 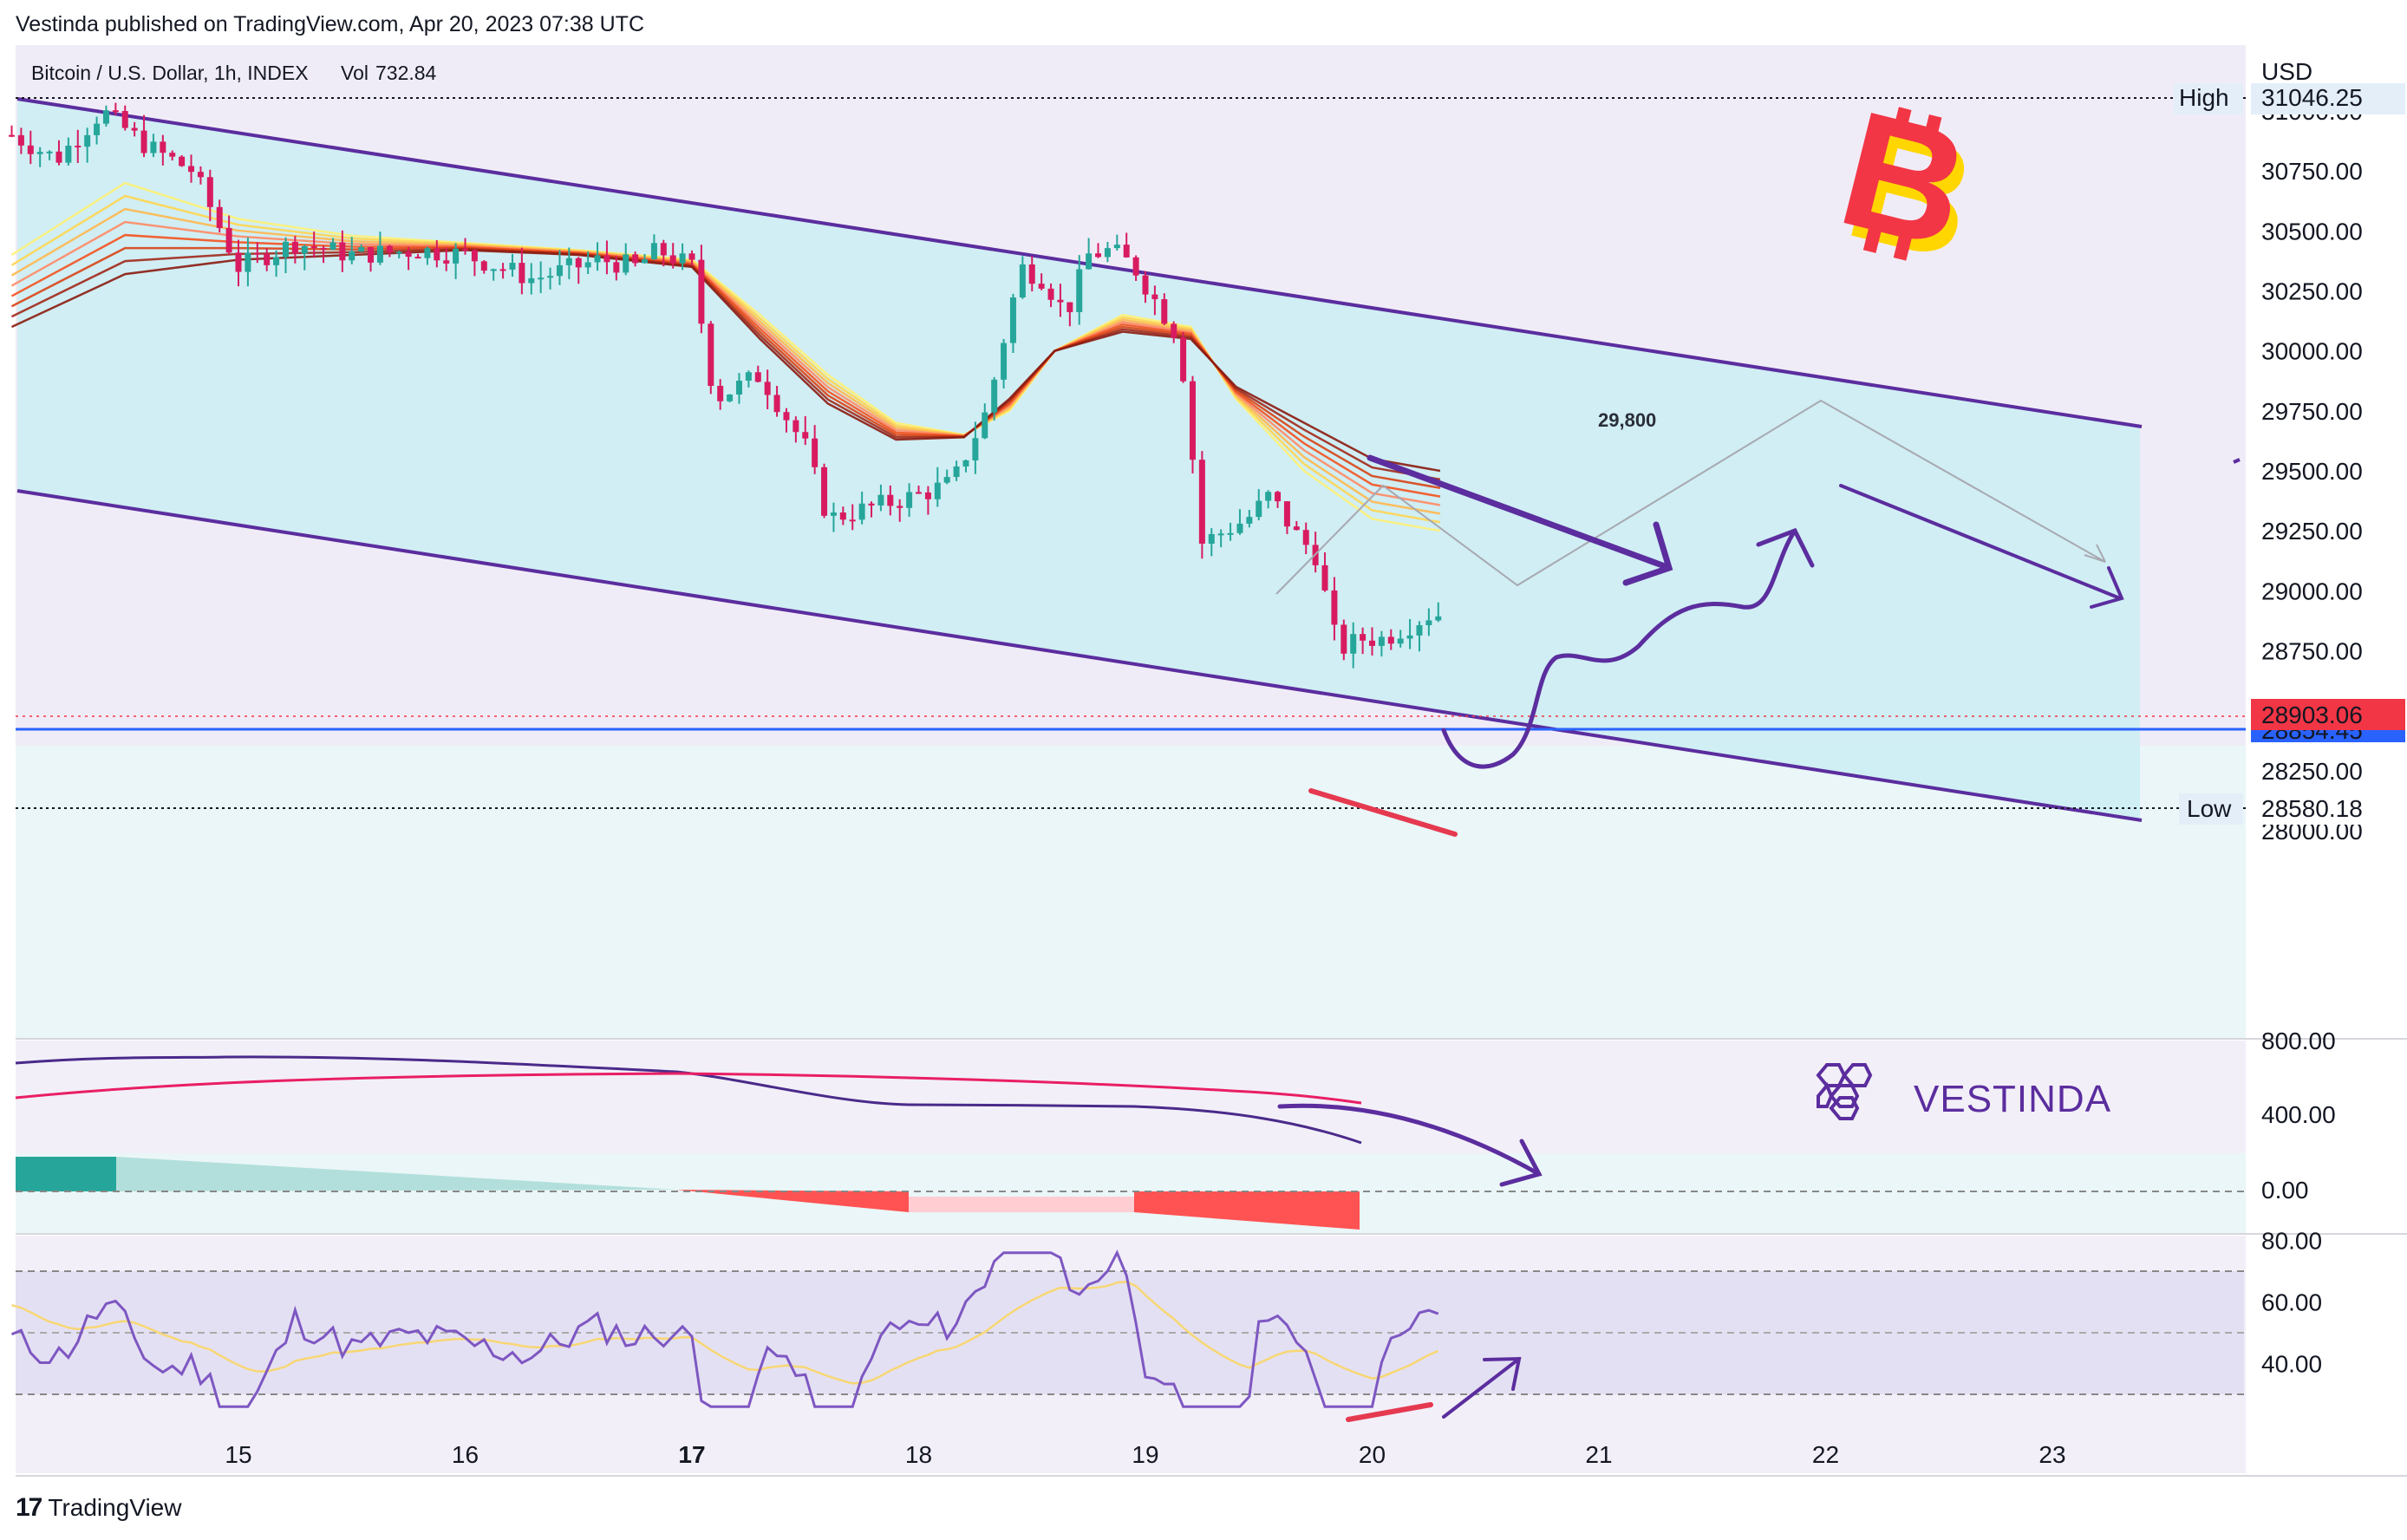 What do you see at coordinates (2312, 771) in the screenshot?
I see `price-tick-label: 28250.00` at bounding box center [2312, 771].